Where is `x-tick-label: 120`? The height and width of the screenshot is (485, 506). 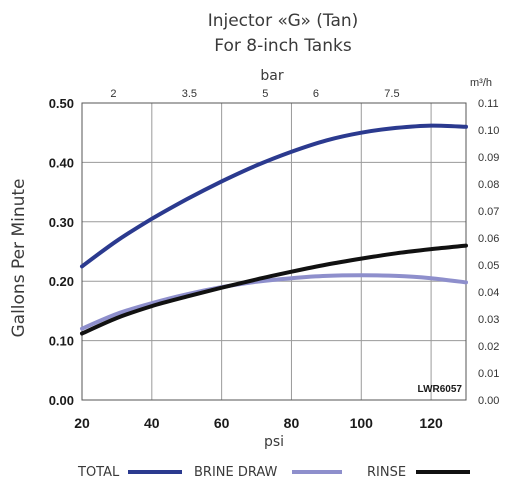
x-tick-label: 120 is located at coordinates (431, 423).